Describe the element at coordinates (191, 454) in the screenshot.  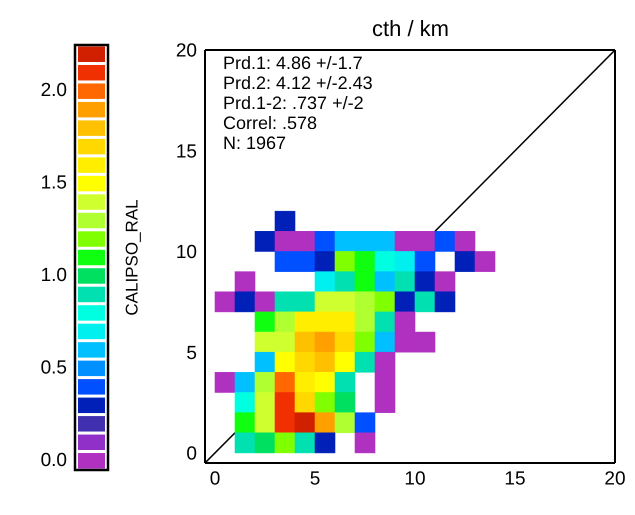
I see `y-tick-label: 0` at that location.